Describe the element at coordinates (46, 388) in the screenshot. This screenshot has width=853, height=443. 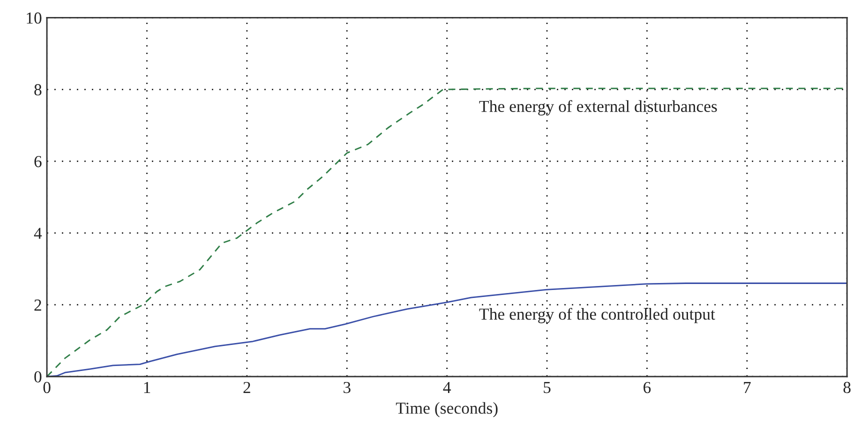
I see `x-tick-label: 0` at that location.